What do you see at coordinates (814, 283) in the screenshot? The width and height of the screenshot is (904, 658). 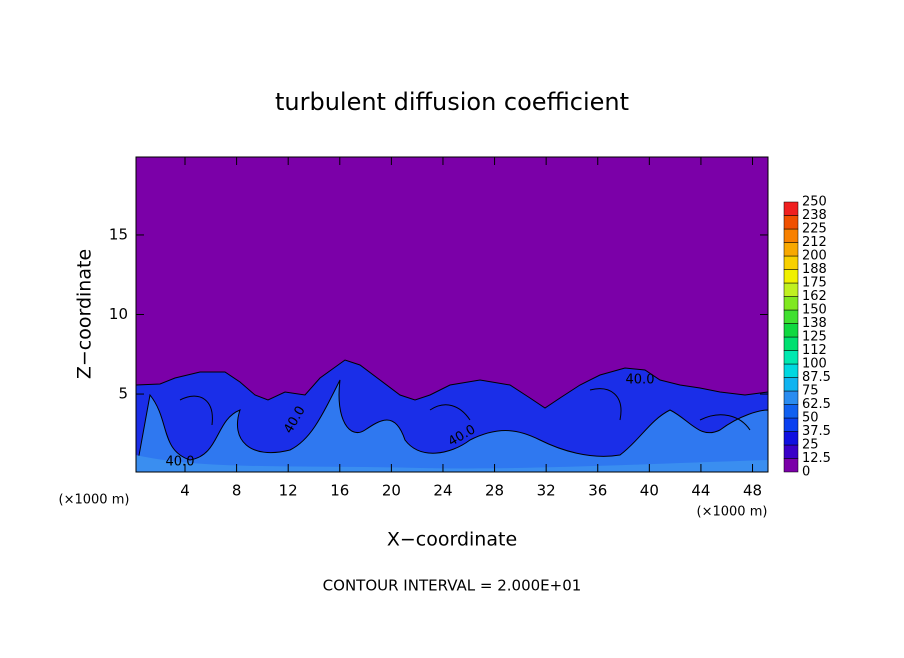 I see `colorbar-label: 175` at bounding box center [814, 283].